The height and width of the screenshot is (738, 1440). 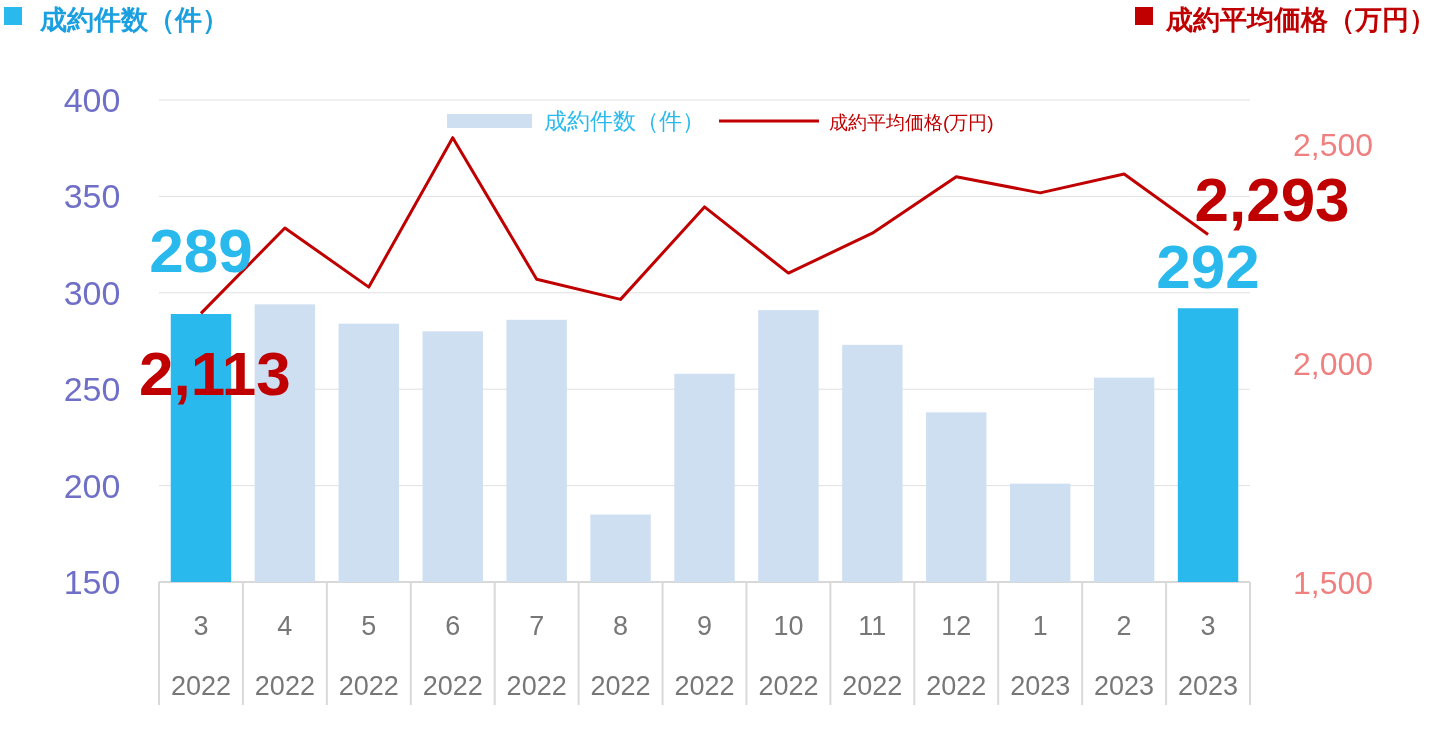 I want to click on x-tick-label: 3 2022, so click(x=200, y=656).